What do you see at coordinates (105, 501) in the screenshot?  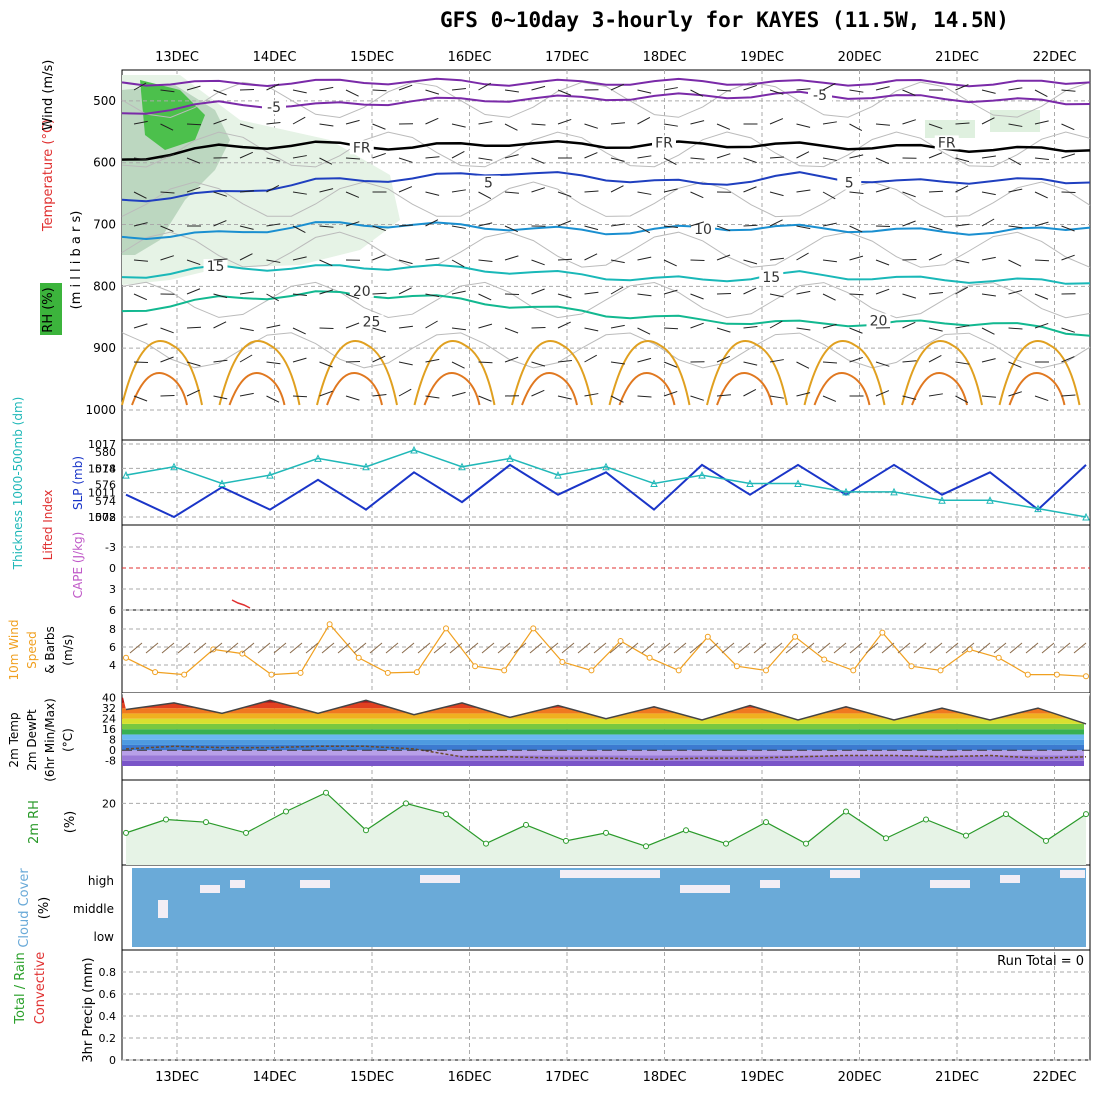 I see `thickness-tick-label: 574` at bounding box center [105, 501].